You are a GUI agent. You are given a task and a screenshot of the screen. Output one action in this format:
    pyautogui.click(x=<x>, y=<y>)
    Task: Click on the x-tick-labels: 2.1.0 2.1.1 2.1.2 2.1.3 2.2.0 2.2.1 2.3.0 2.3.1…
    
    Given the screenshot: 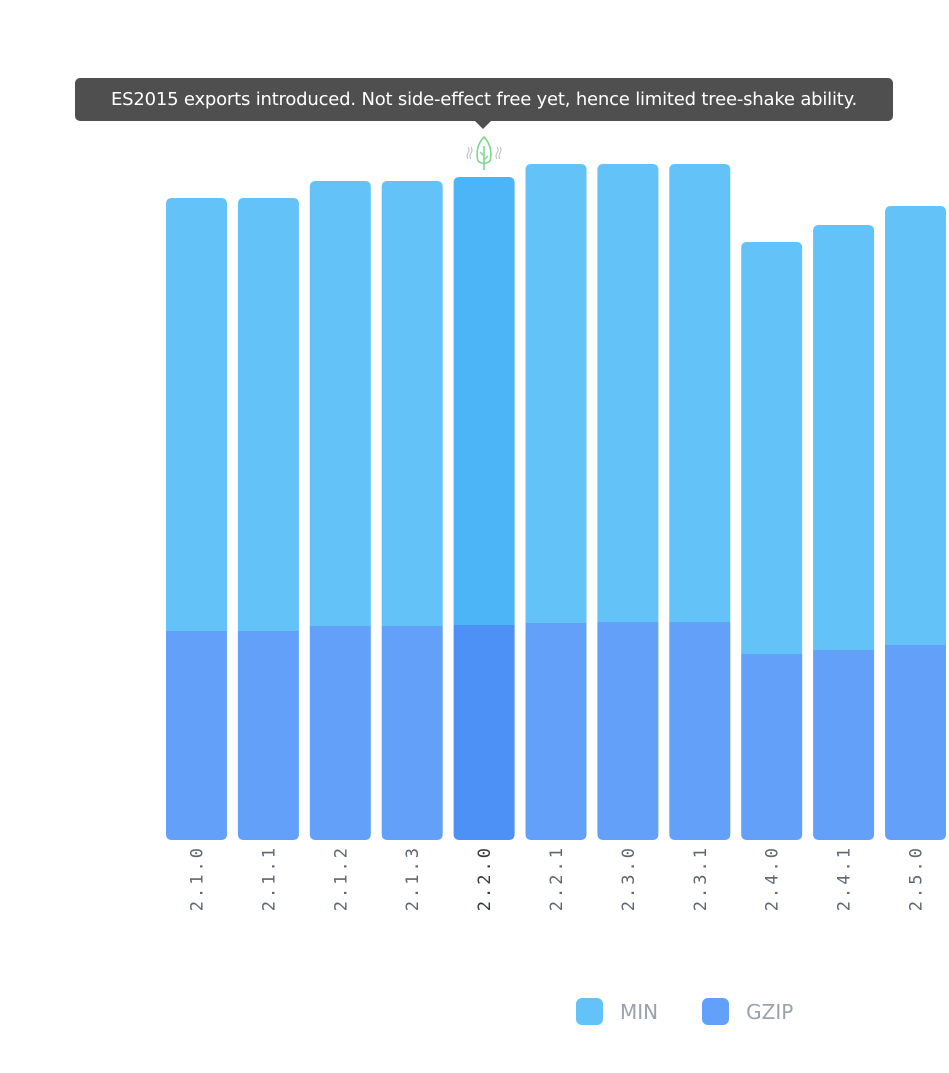 What is the action you would take?
    pyautogui.click(x=557, y=878)
    